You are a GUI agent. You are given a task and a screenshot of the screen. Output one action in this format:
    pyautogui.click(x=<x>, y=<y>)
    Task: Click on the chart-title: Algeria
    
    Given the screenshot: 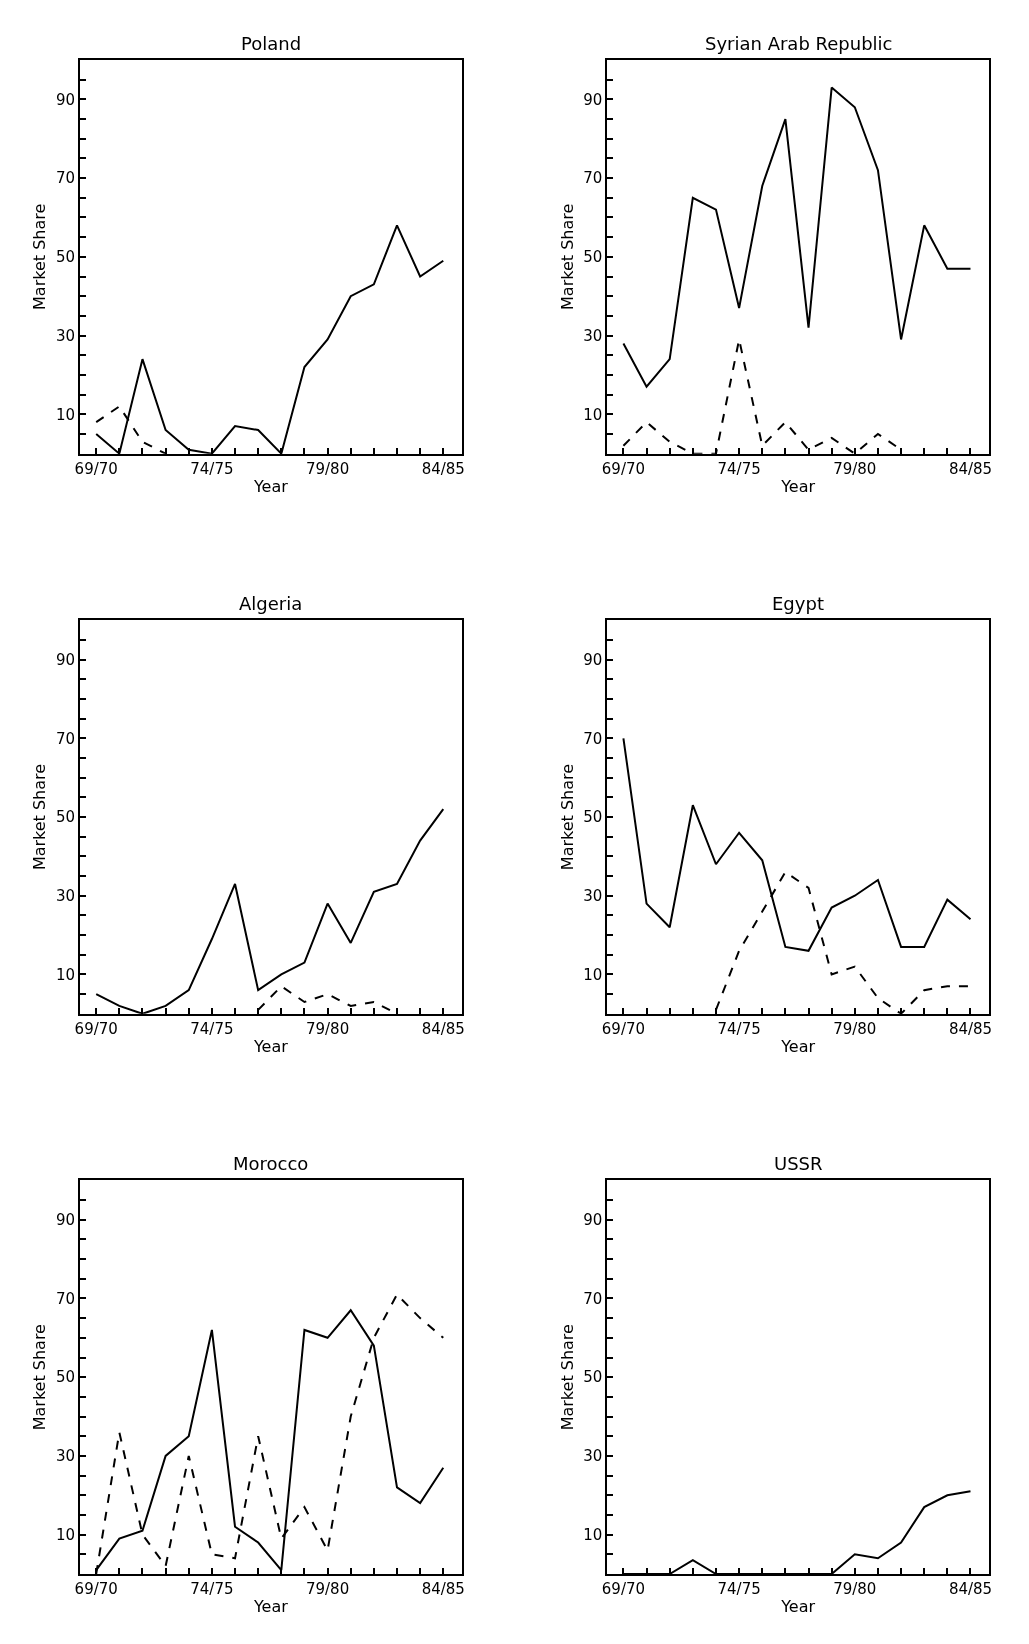 What is the action you would take?
    pyautogui.click(x=271, y=603)
    